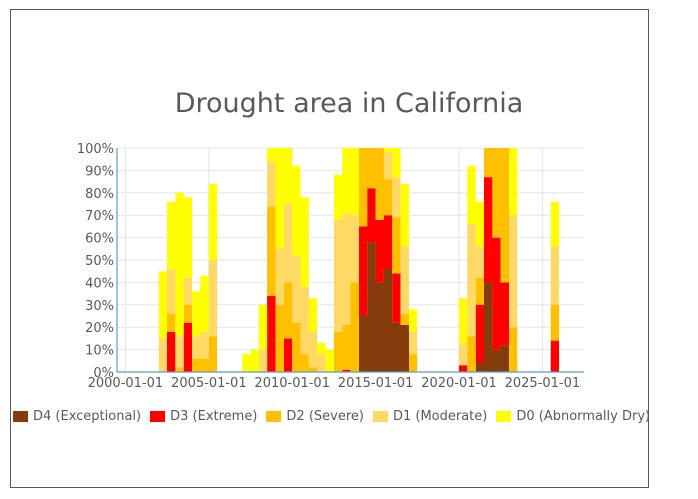  I want to click on x-tick-label: 2005-01-01, so click(209, 383).